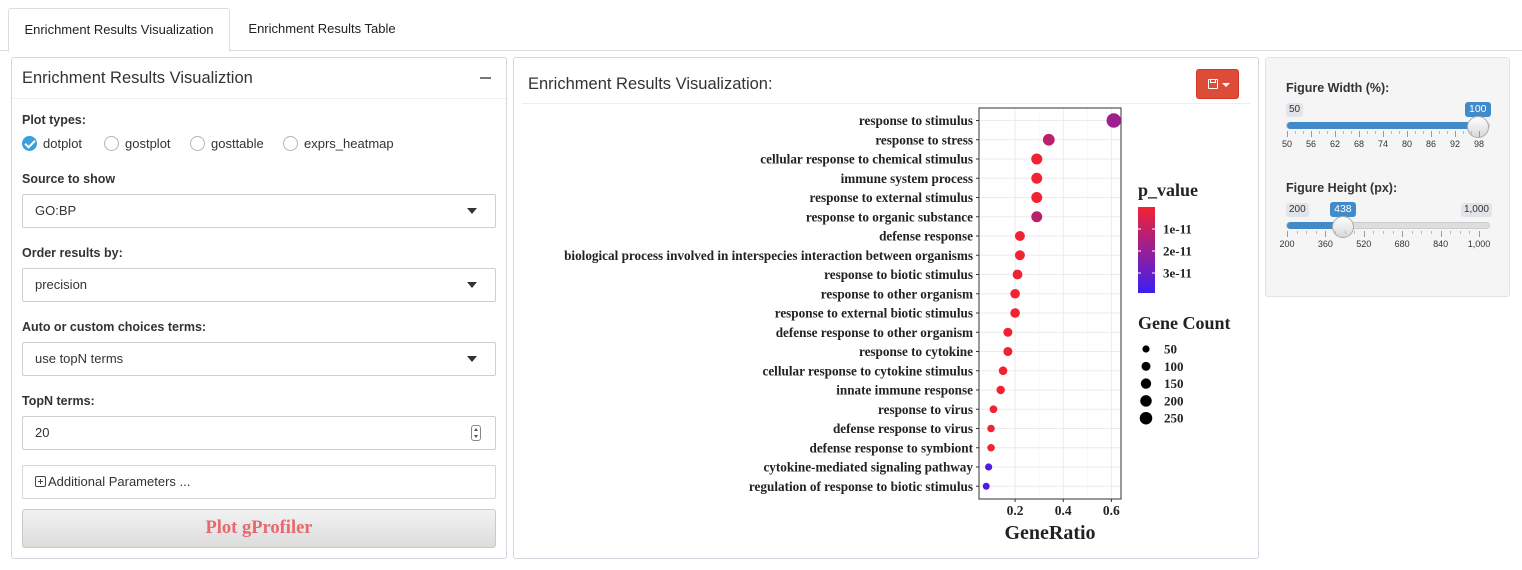 Image resolution: width=1522 pixels, height=570 pixels. Describe the element at coordinates (1407, 144) in the screenshot. I see `slider-tick-label: 80` at that location.